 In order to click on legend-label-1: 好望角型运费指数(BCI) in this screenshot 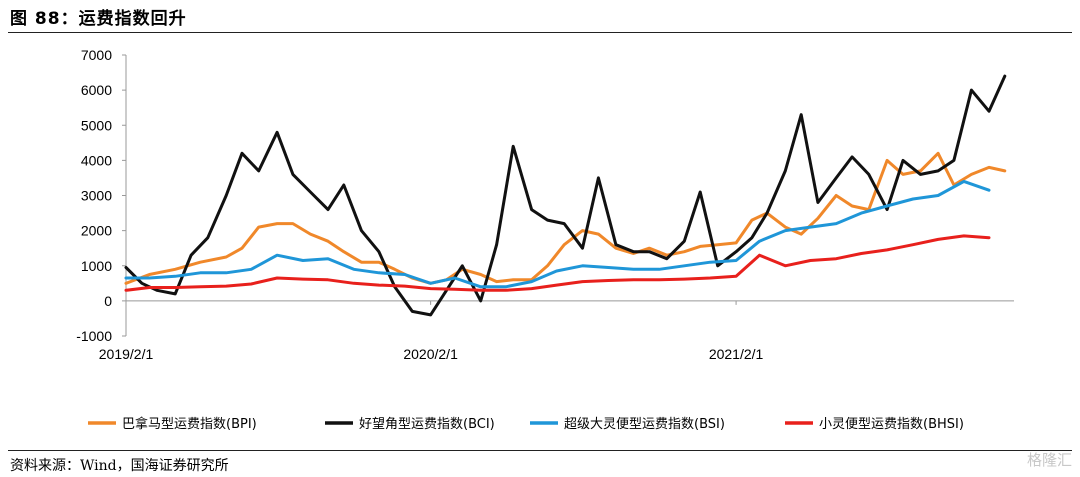, I will do `click(427, 424)`.